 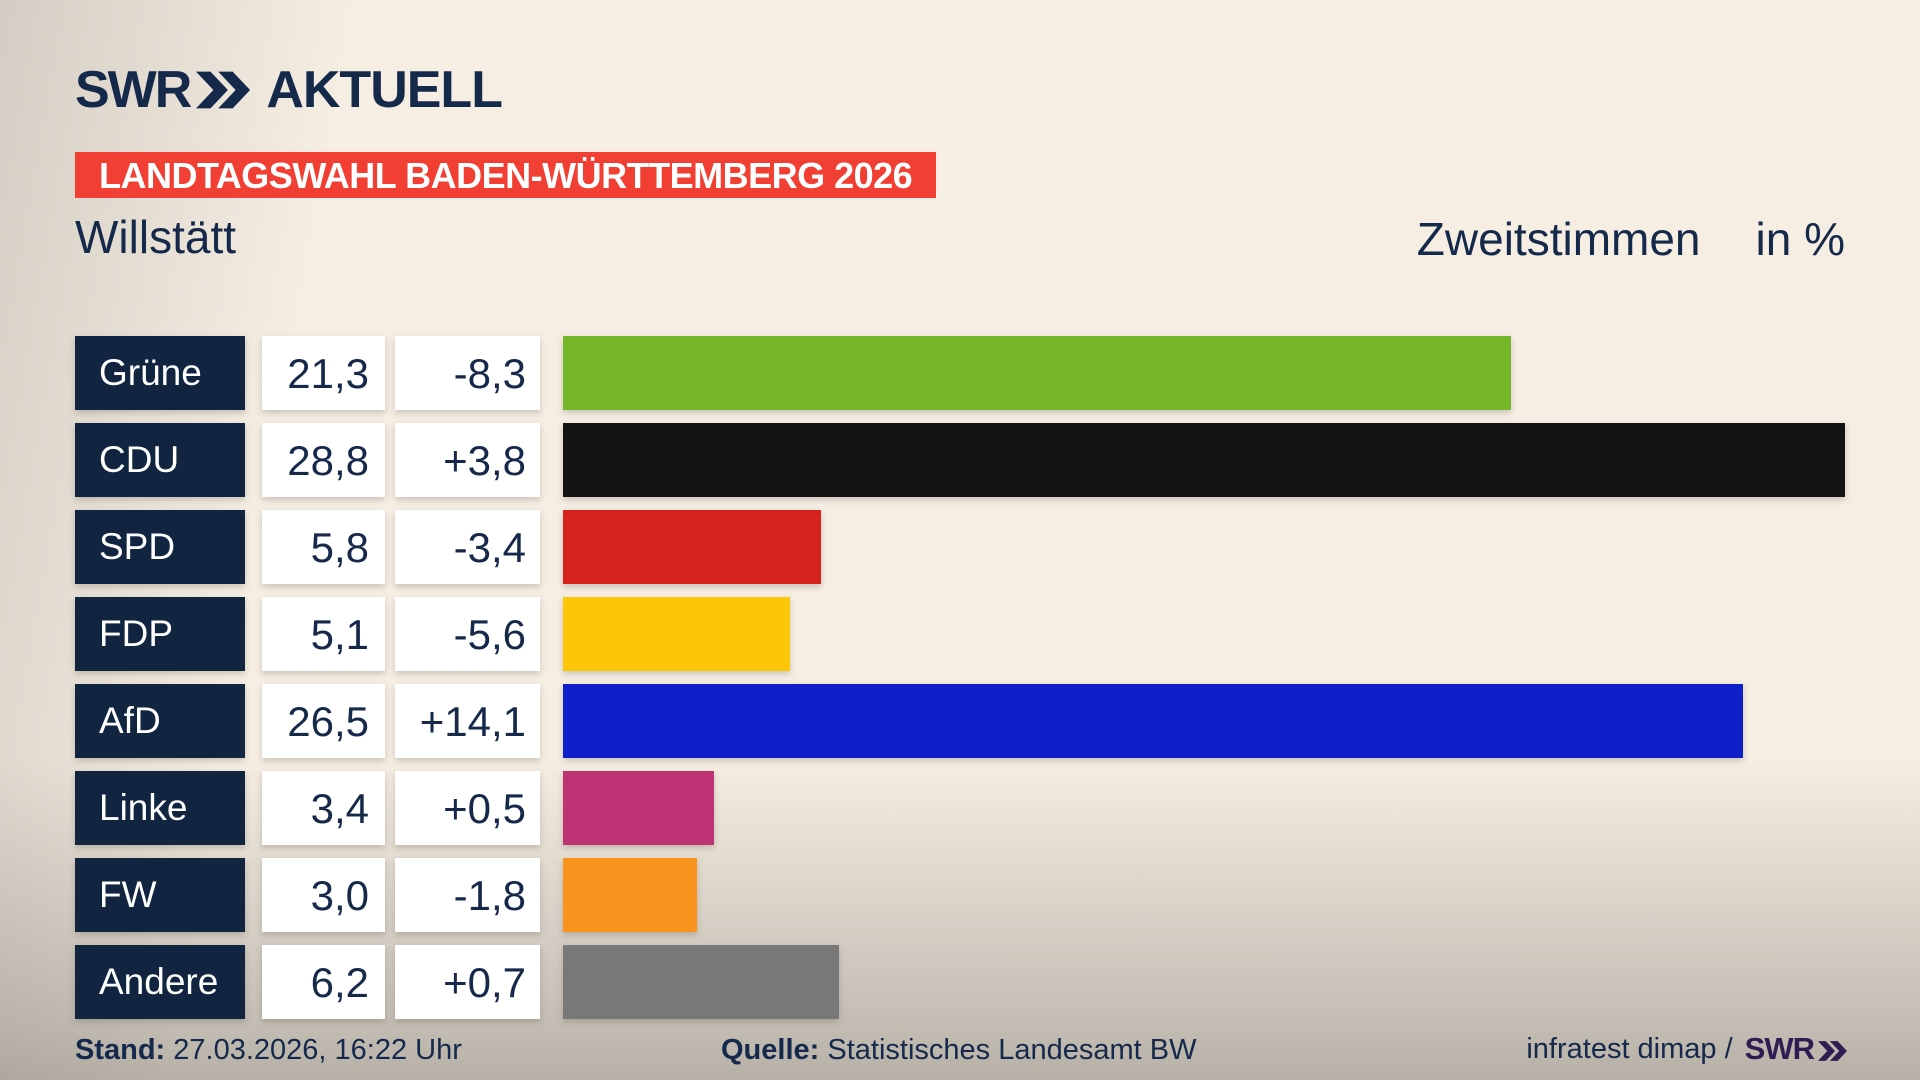 I want to click on vote-share-value: 28,8, so click(x=323, y=460).